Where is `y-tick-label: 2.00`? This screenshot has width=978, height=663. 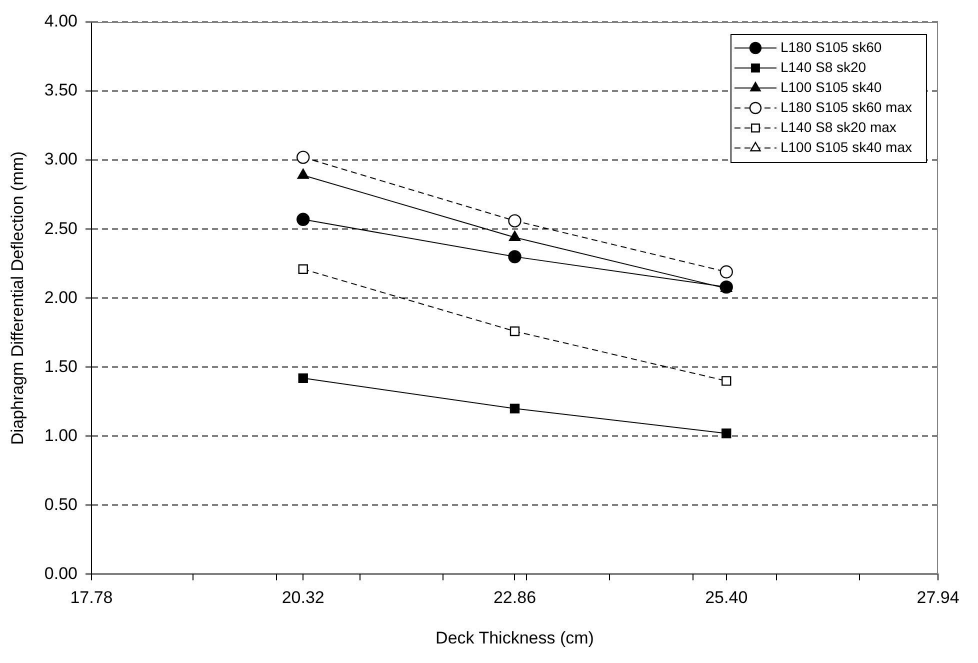
y-tick-label: 2.00 is located at coordinates (61, 297).